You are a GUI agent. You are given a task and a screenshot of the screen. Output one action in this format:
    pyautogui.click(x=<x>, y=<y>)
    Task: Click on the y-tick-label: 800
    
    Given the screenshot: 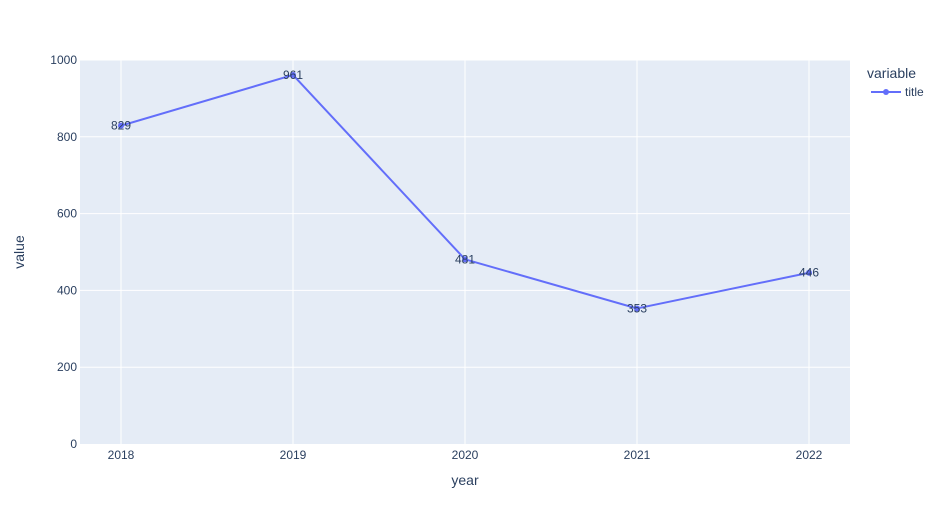 What is the action you would take?
    pyautogui.click(x=67, y=137)
    